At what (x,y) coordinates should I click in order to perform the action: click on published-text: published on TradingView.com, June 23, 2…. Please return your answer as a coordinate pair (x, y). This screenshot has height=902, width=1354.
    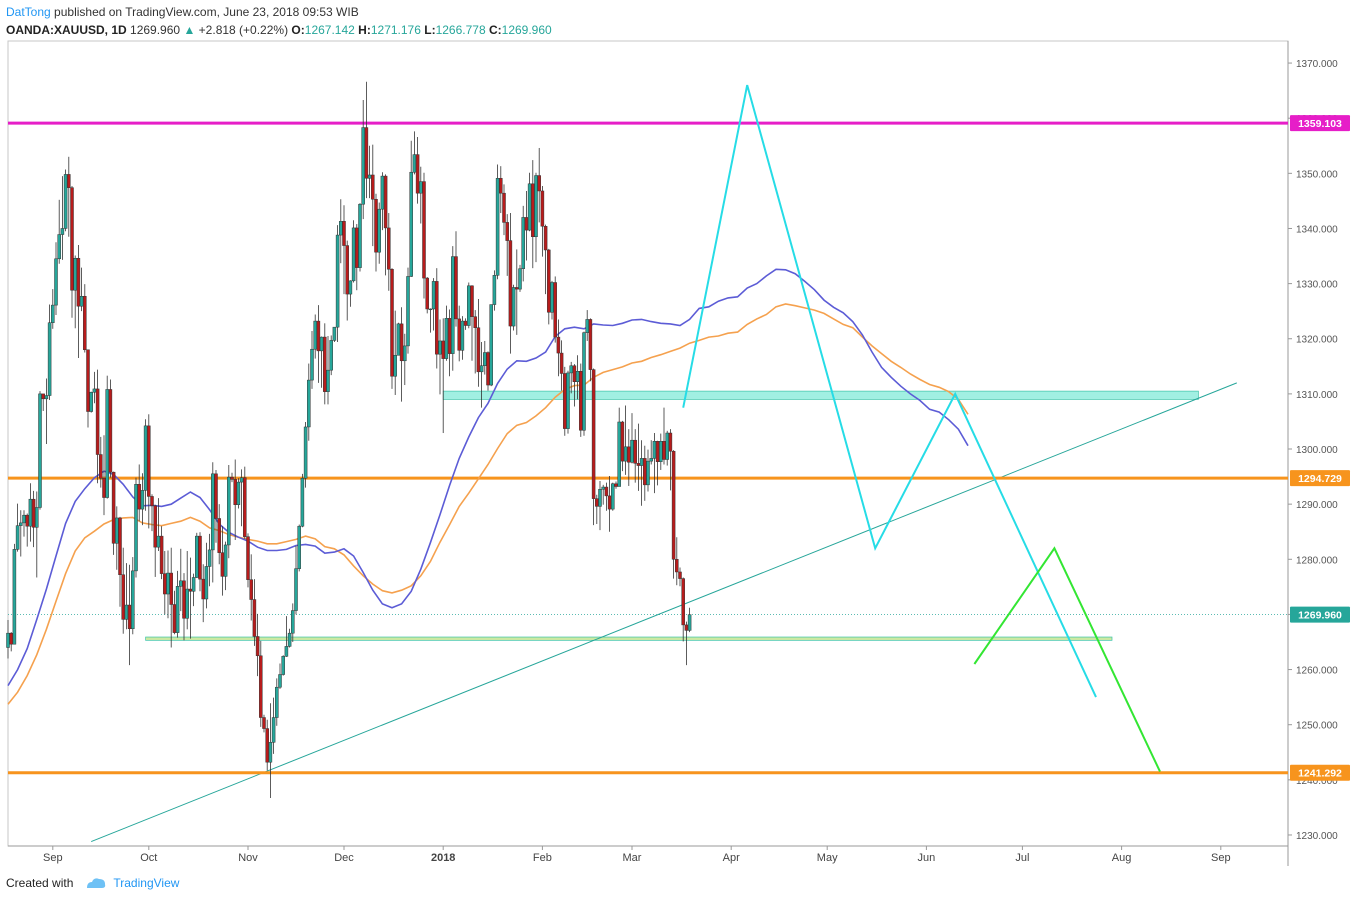
    Looking at the image, I should click on (206, 12).